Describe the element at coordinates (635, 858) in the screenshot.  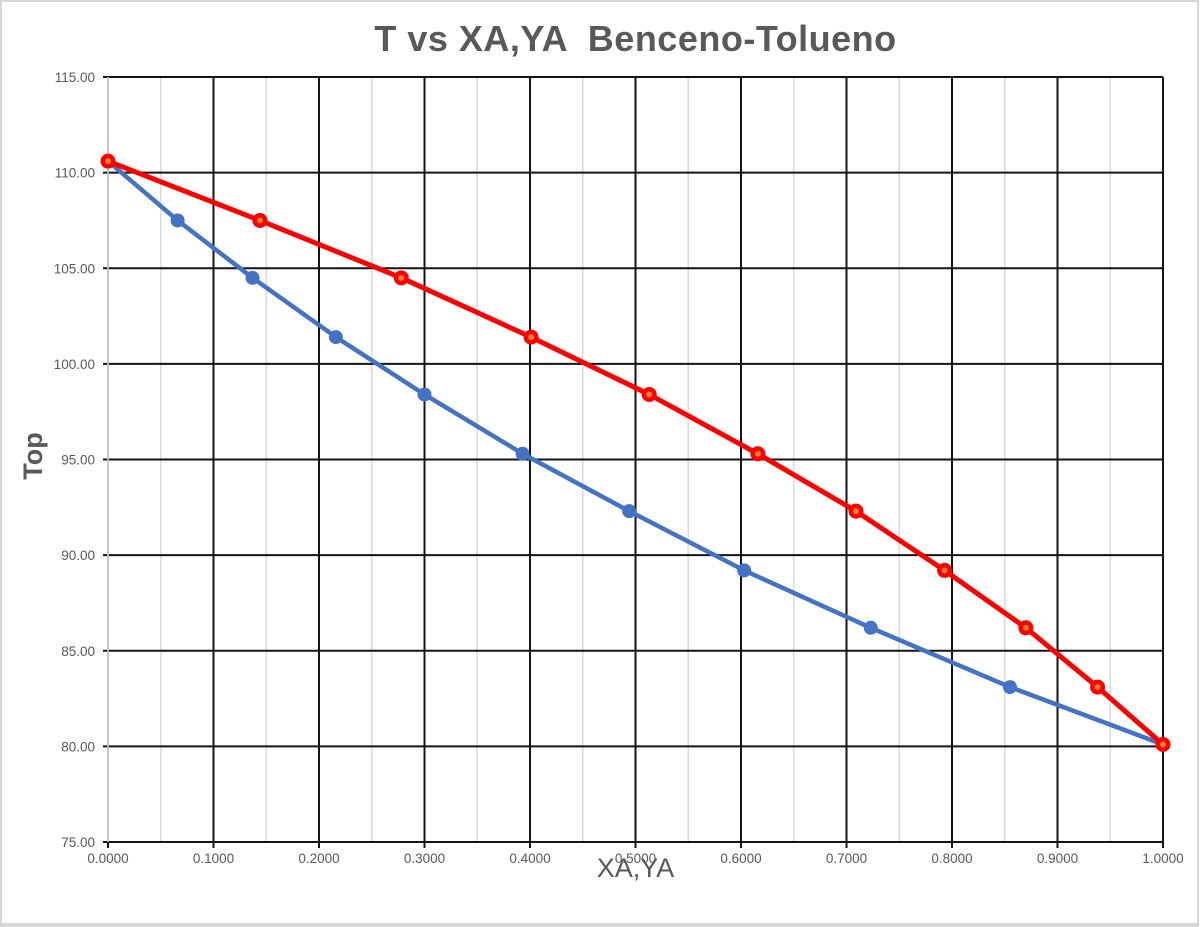
I see `x-tick-label: 0.5000` at that location.